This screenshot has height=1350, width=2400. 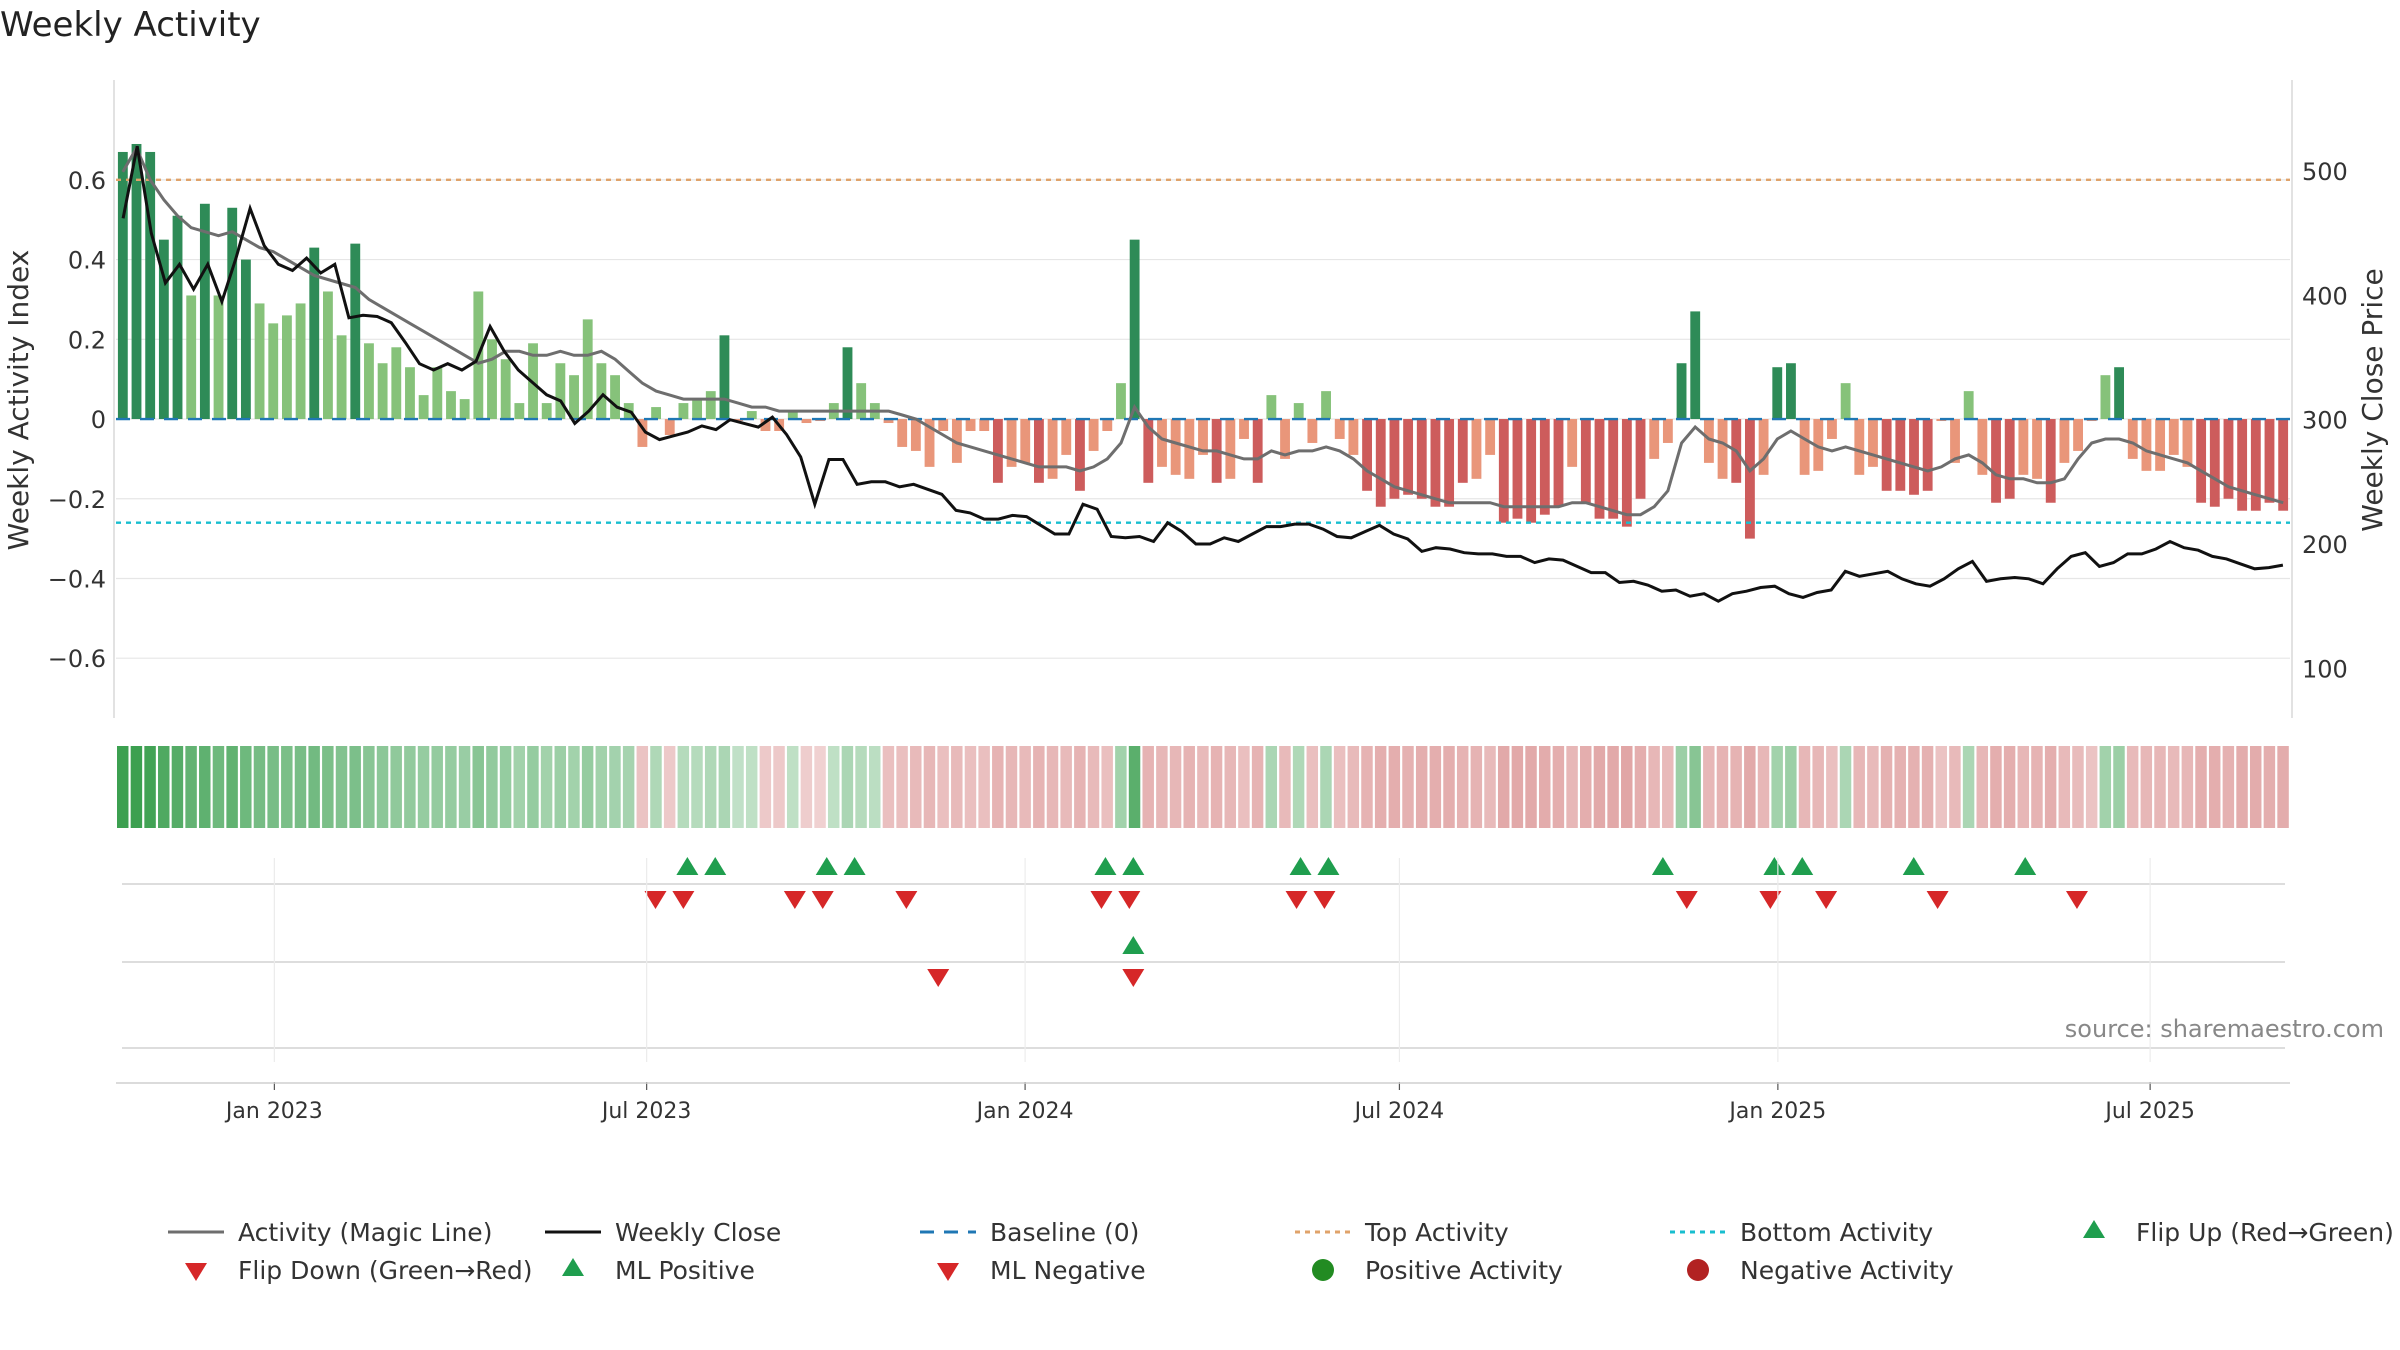 What do you see at coordinates (1847, 1270) in the screenshot?
I see `legend-label: Negative Activity` at bounding box center [1847, 1270].